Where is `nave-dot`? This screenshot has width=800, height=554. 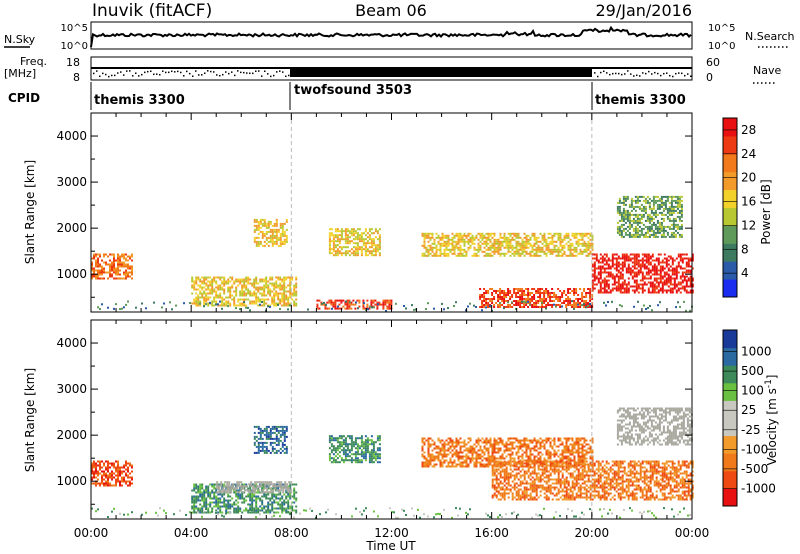
nave-dot is located at coordinates (664, 73).